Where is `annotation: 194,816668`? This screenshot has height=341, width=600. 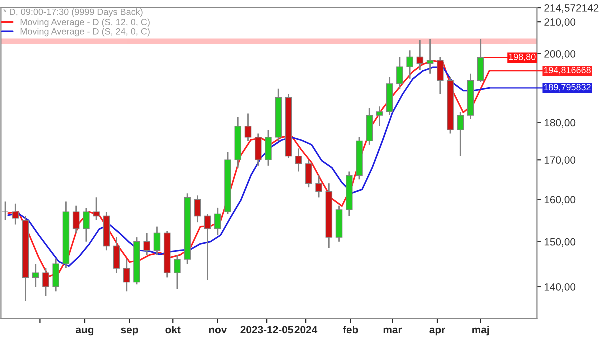 annotation: 194,816668 is located at coordinates (567, 71).